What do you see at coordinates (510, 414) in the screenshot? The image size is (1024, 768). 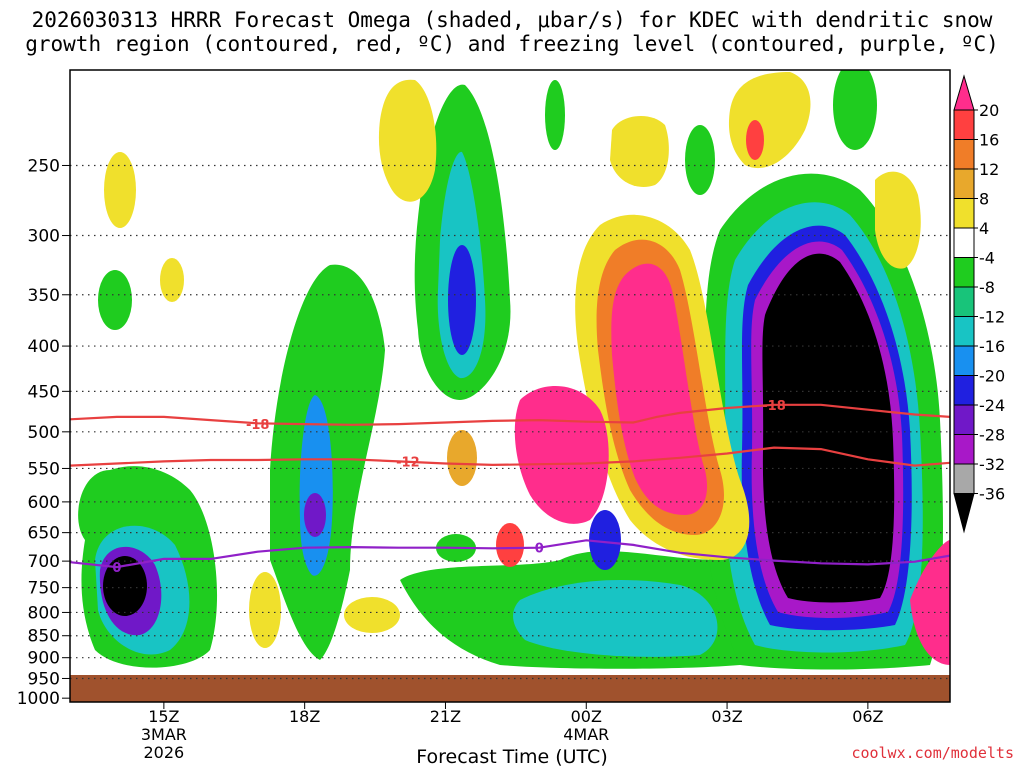 I see `contour-line--18-0` at bounding box center [510, 414].